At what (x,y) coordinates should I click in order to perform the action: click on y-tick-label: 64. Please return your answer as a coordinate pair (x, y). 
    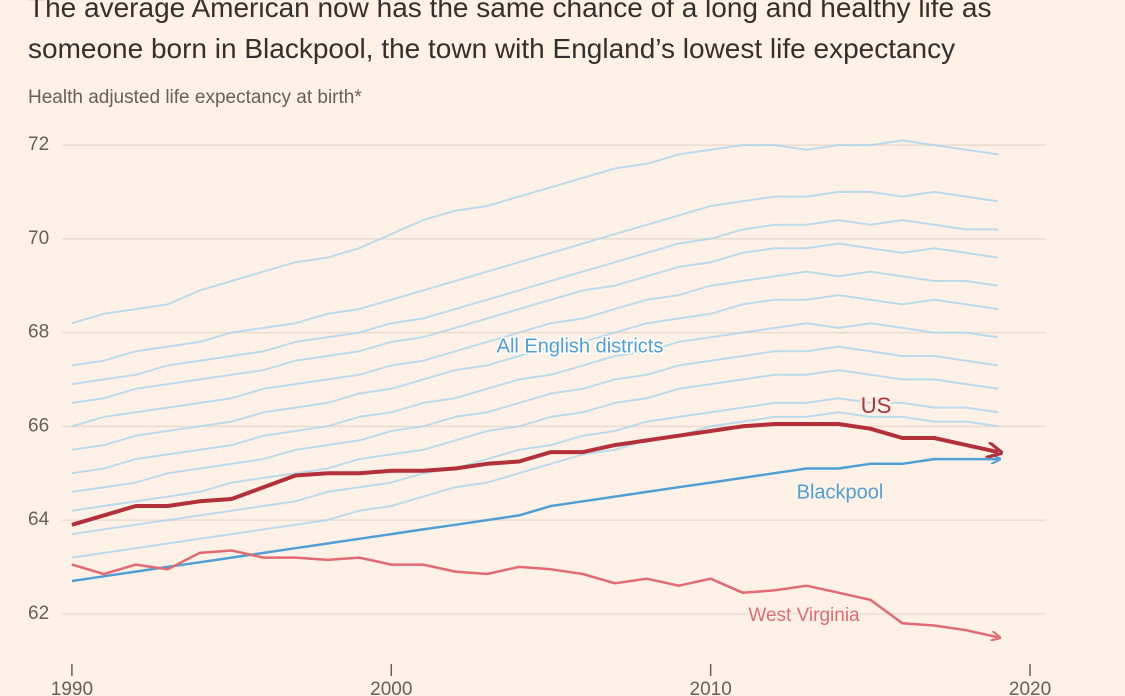
    Looking at the image, I should click on (39, 519).